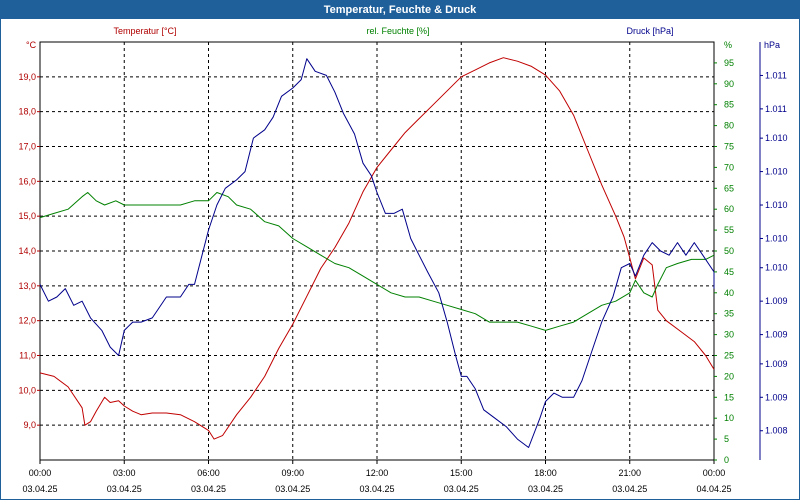 The image size is (800, 500). Describe the element at coordinates (729, 126) in the screenshot. I see `humidity-tick-label: 80` at that location.